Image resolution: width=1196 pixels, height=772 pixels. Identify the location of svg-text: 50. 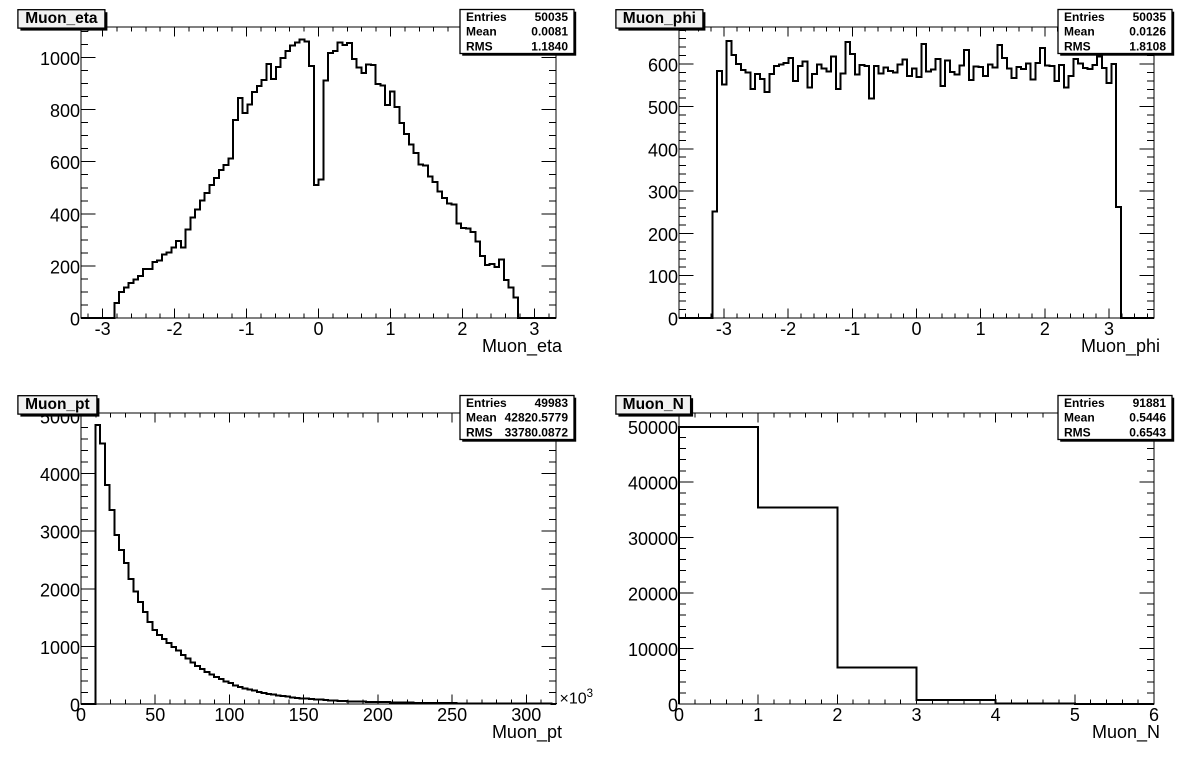
(155, 715).